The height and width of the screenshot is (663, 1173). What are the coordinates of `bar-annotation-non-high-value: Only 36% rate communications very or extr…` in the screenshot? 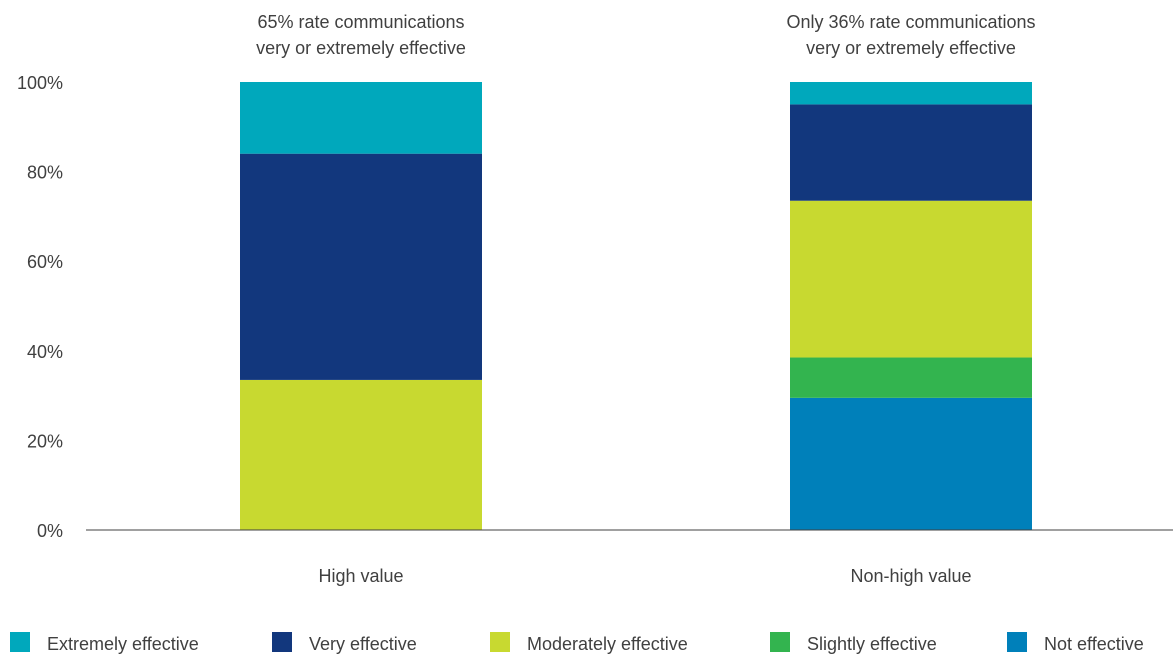 It's located at (910, 35).